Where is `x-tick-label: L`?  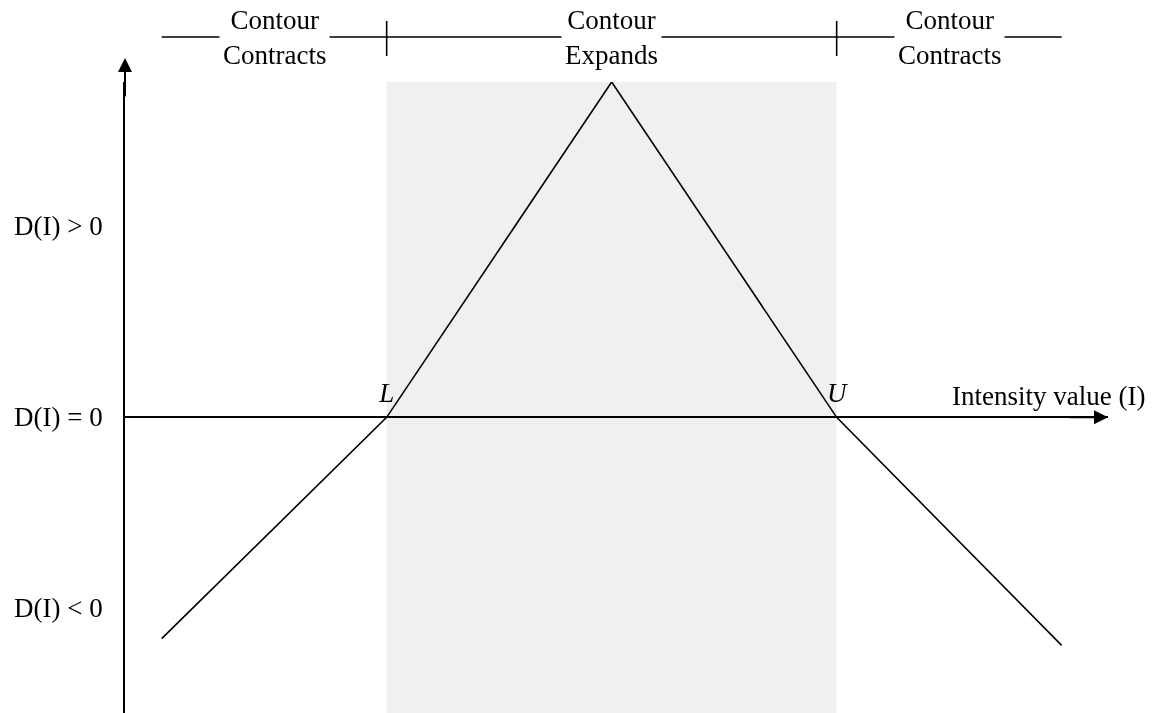 x-tick-label: L is located at coordinates (386, 392).